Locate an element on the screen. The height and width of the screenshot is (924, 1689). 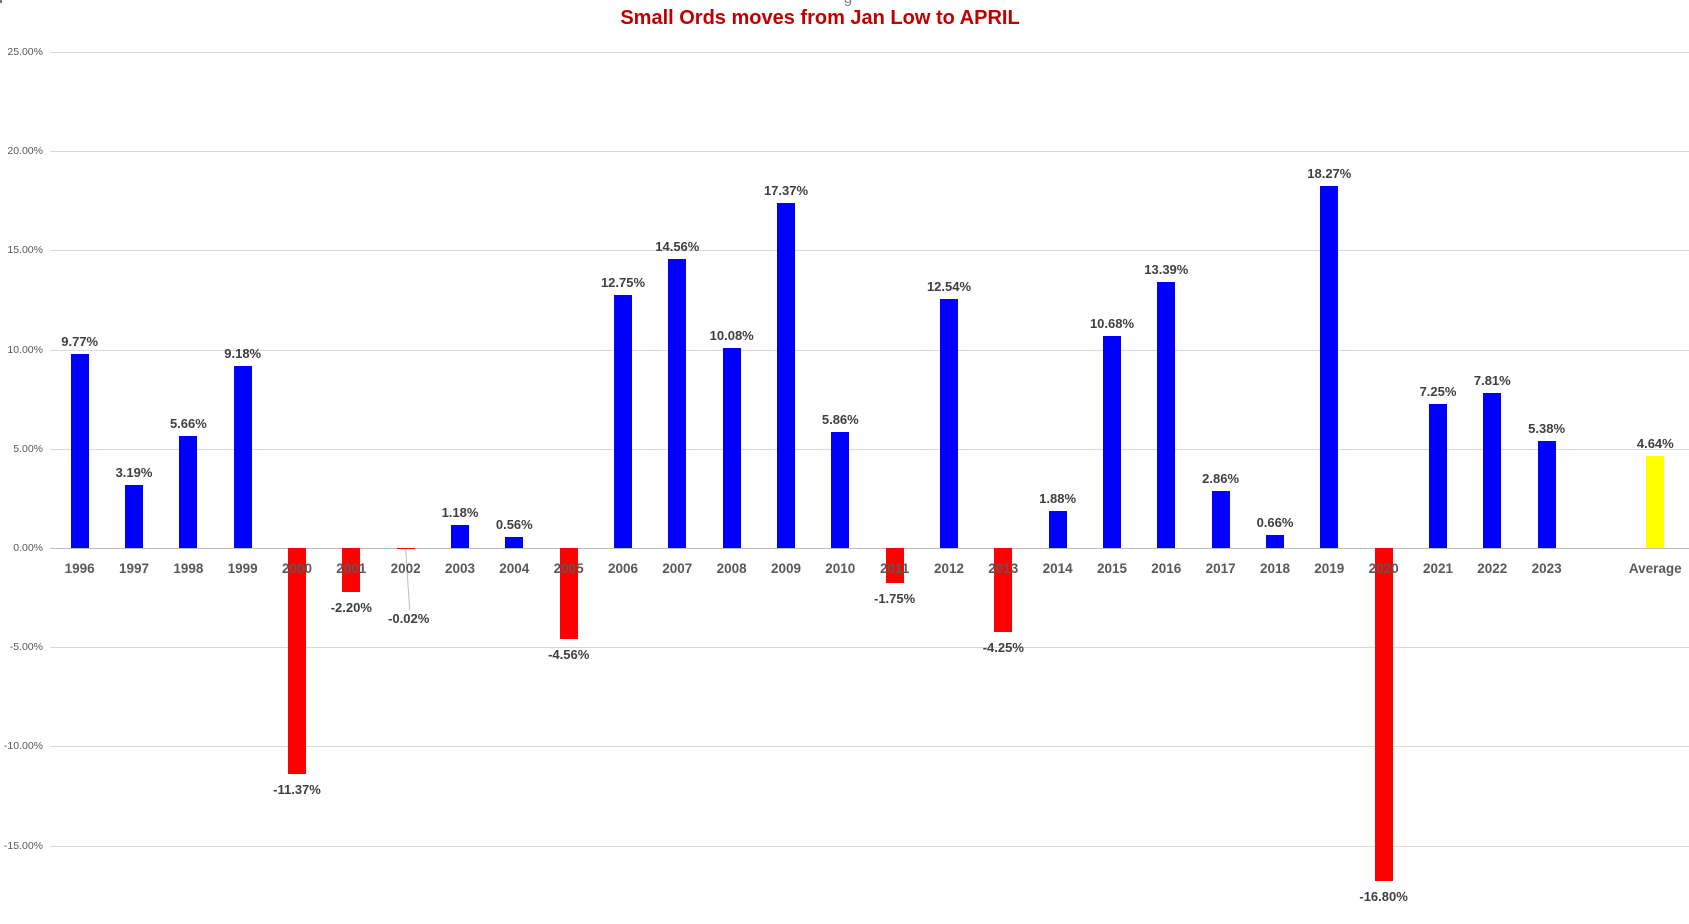
x-axis-label-1999: 1999 is located at coordinates (242, 568).